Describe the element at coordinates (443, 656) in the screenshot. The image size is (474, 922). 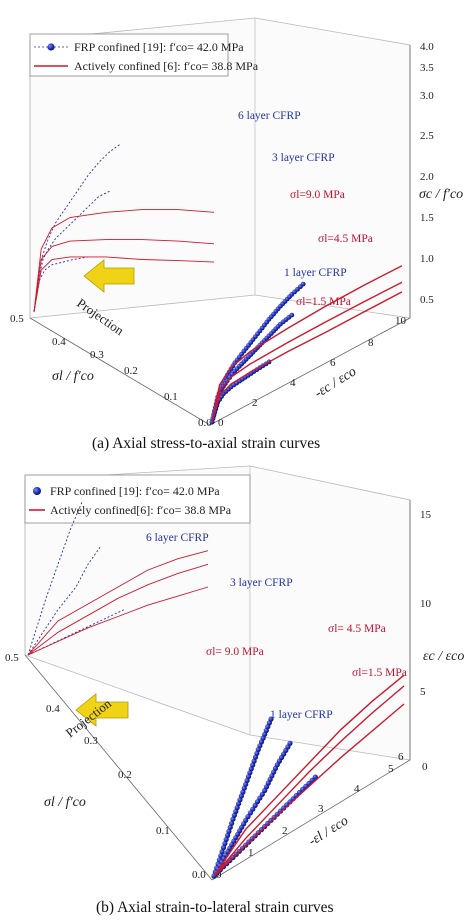
I see `panel-b-z-label: εc / εco` at that location.